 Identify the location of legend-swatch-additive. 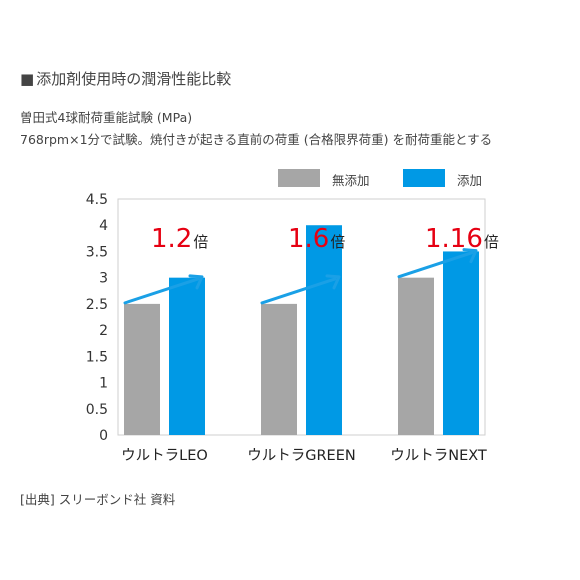
(424, 178).